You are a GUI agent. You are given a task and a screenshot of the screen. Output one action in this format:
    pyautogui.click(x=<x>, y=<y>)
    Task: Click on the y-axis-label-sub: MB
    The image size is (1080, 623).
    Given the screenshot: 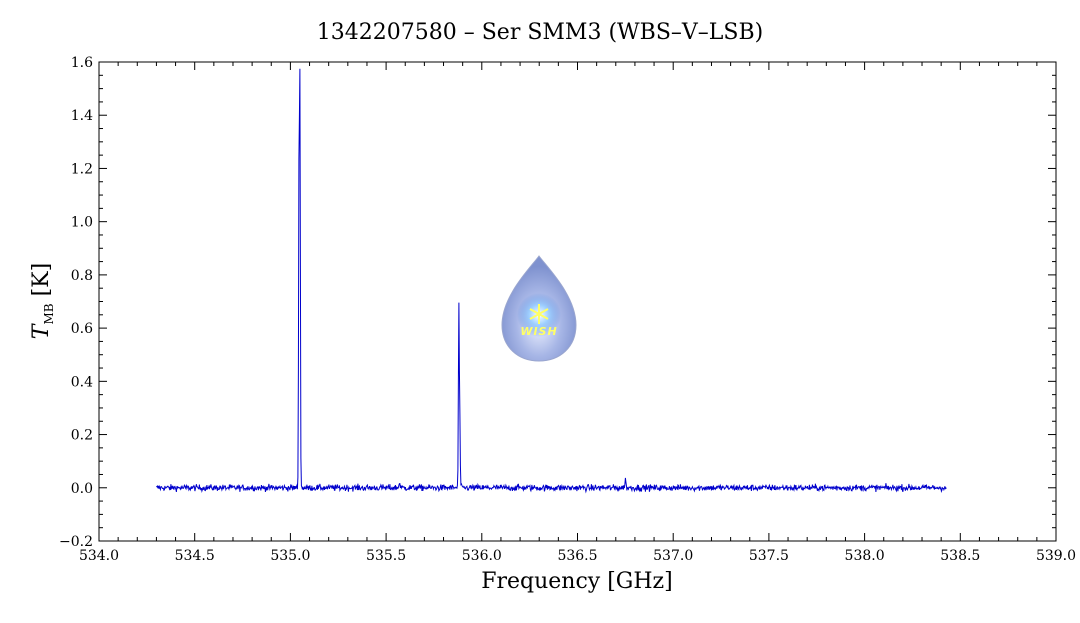 What is the action you would take?
    pyautogui.click(x=49, y=313)
    